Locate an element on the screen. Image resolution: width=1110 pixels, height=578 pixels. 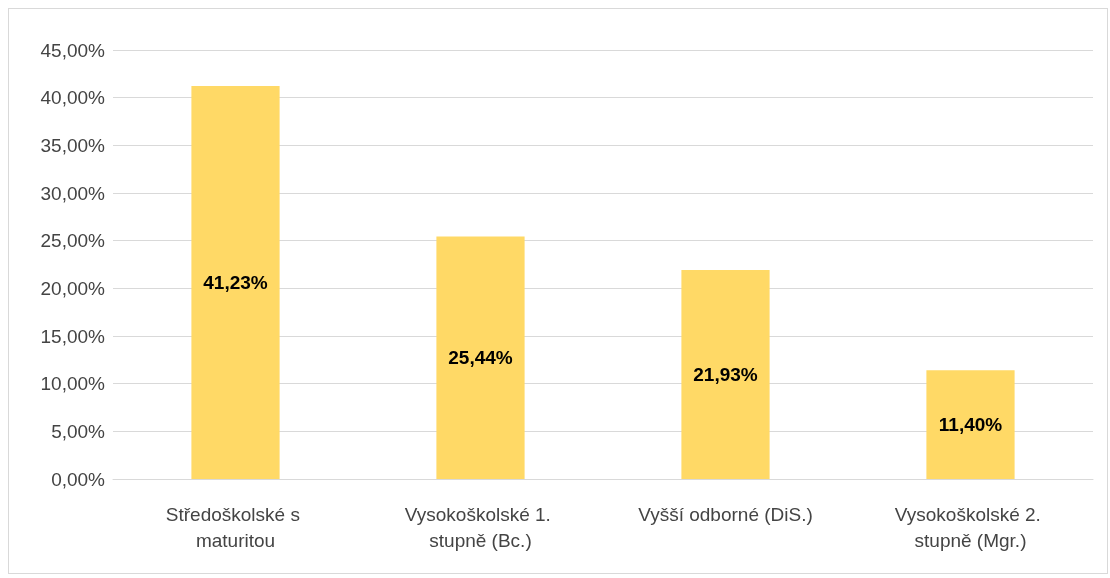
y-tick-label: 25,00% is located at coordinates (73, 241).